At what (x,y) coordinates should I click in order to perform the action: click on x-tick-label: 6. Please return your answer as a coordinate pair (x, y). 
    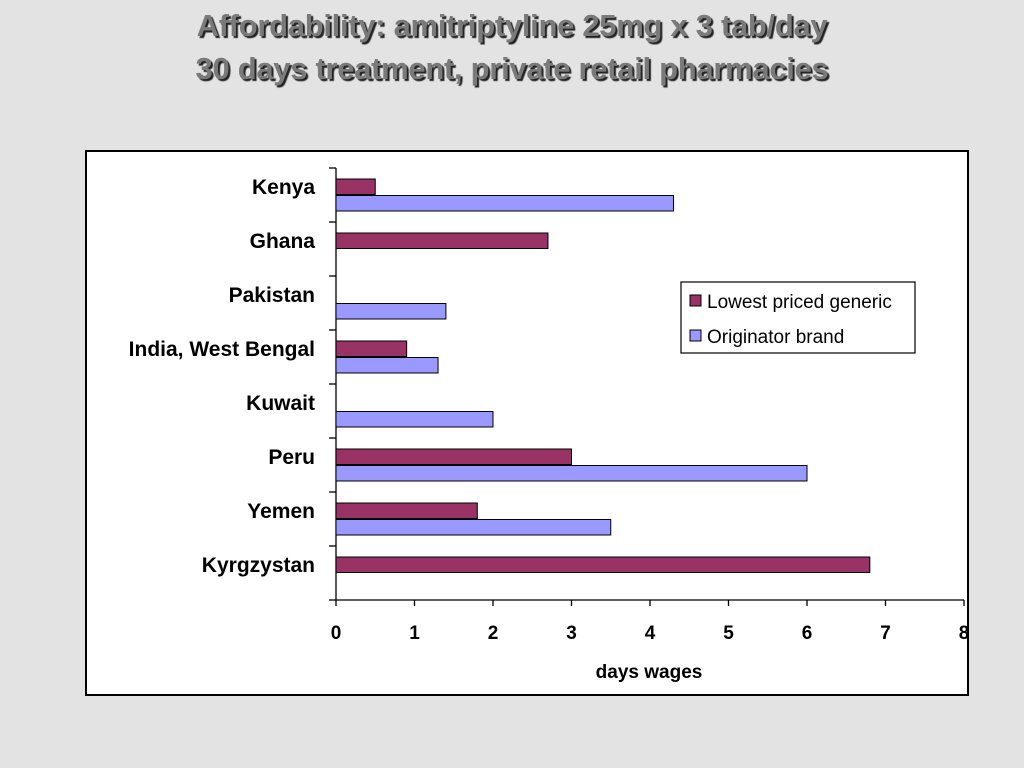
    Looking at the image, I should click on (807, 633).